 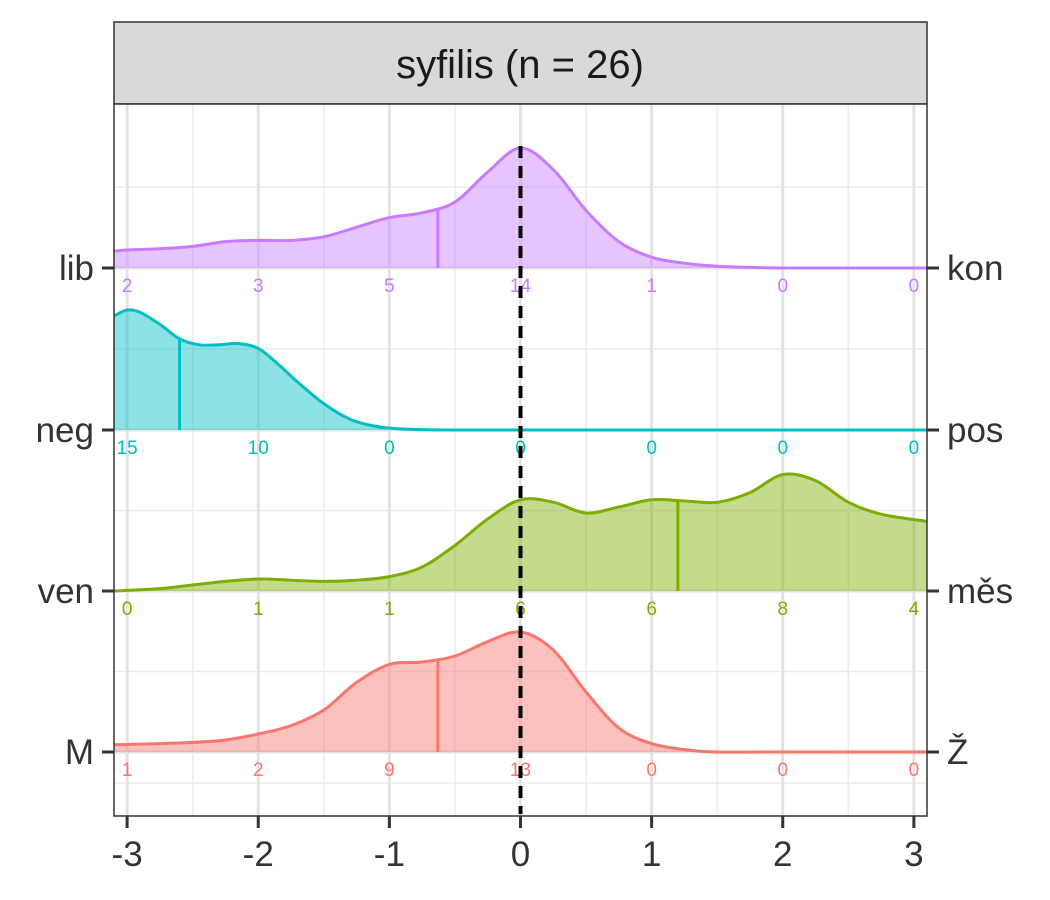 I want to click on count-label: 15, so click(x=127, y=448).